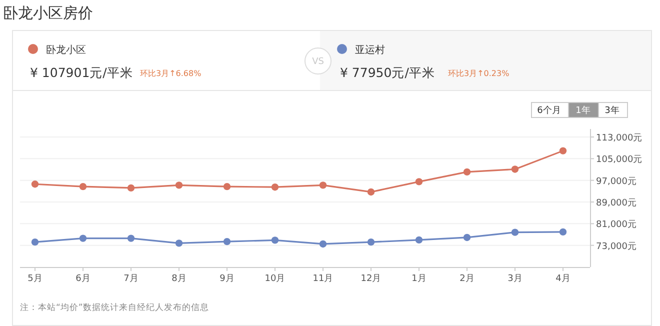  Describe the element at coordinates (616, 246) in the screenshot. I see `y-tick-label: 73,000元` at that location.